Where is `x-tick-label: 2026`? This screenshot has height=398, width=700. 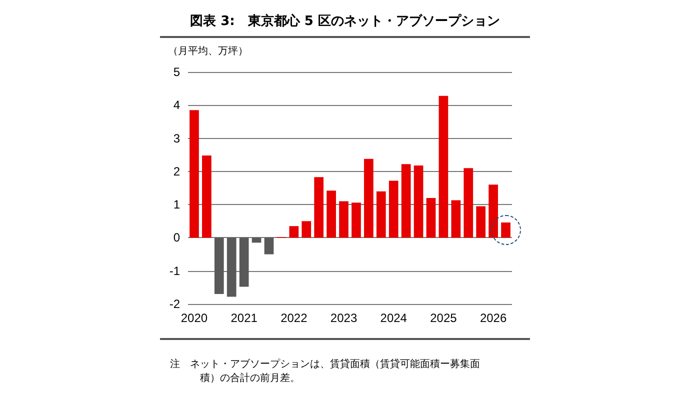
x-tick-label: 2026 is located at coordinates (493, 318).